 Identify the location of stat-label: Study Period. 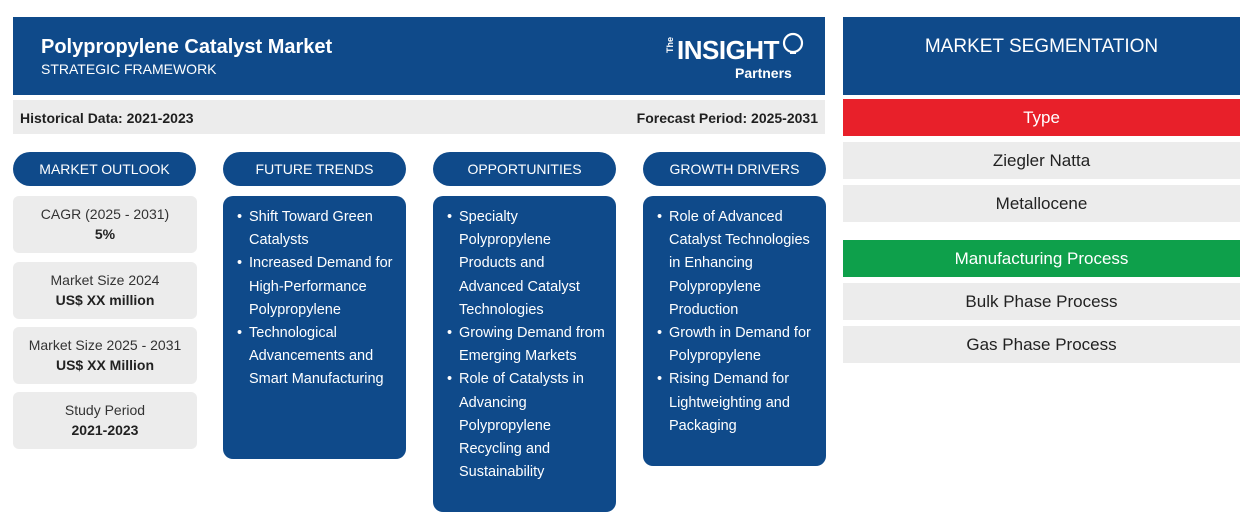
(105, 410).